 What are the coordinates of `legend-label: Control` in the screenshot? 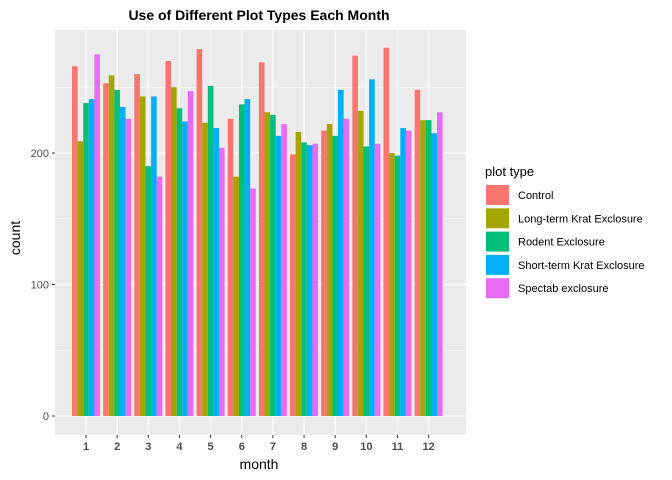 It's located at (535, 196).